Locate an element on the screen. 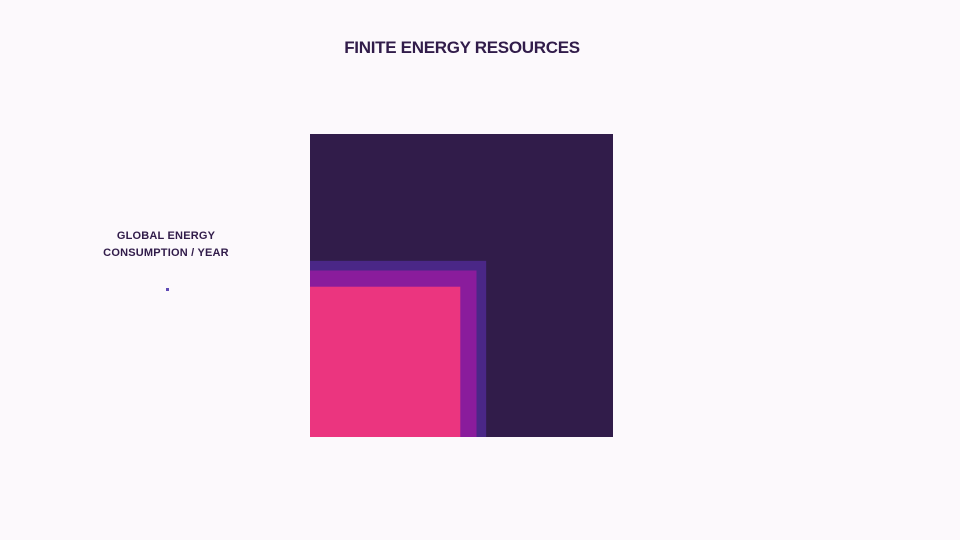  chart-title: FINITE ENERGY RESOURCES is located at coordinates (462, 47).